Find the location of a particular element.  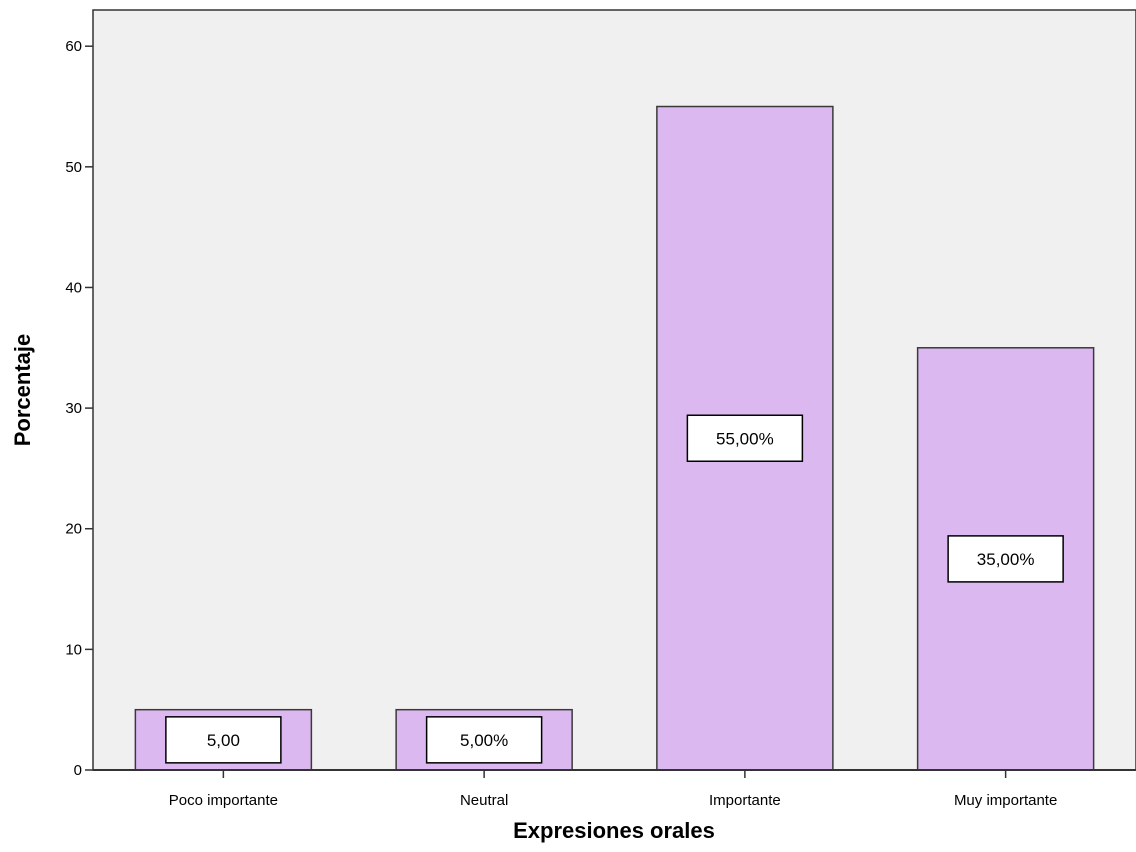

y-axis: 0 10 20 30 40 50 60 is located at coordinates (79, 408).